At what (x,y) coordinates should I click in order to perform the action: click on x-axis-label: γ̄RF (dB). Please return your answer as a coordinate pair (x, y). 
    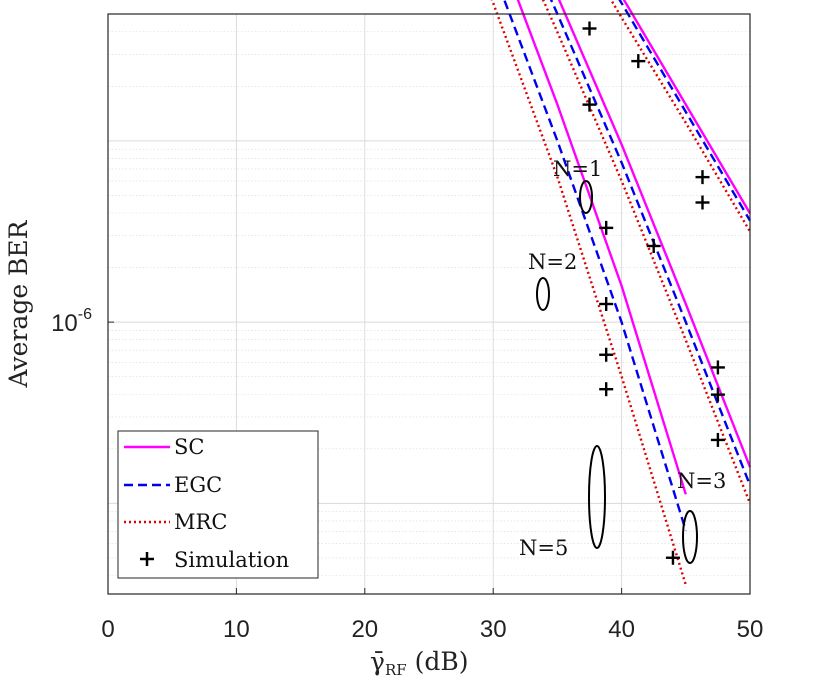
    Looking at the image, I should click on (419, 663).